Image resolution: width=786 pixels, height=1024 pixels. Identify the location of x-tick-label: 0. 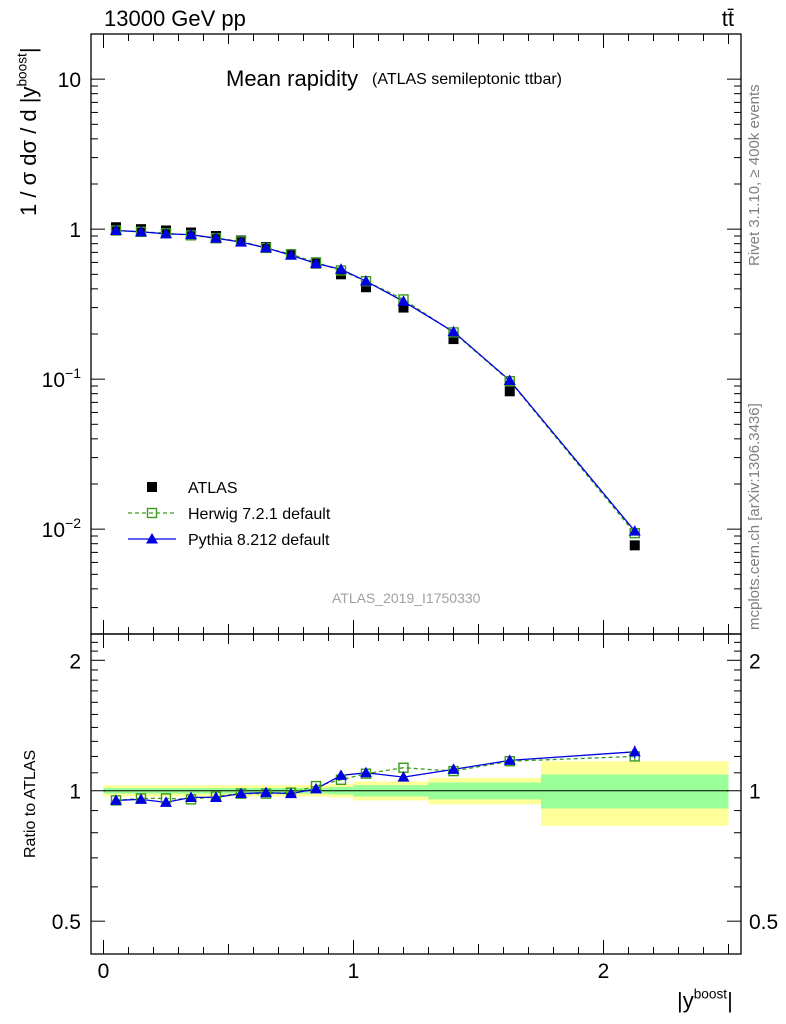
(104, 971).